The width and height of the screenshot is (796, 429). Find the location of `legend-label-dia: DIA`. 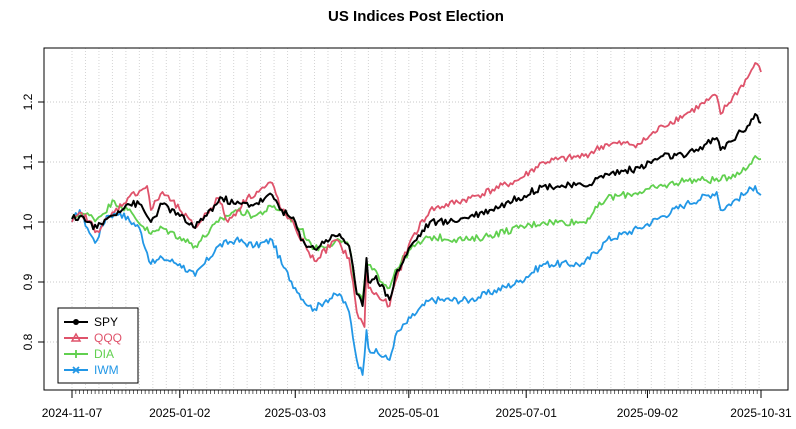

legend-label-dia: DIA is located at coordinates (104, 354).